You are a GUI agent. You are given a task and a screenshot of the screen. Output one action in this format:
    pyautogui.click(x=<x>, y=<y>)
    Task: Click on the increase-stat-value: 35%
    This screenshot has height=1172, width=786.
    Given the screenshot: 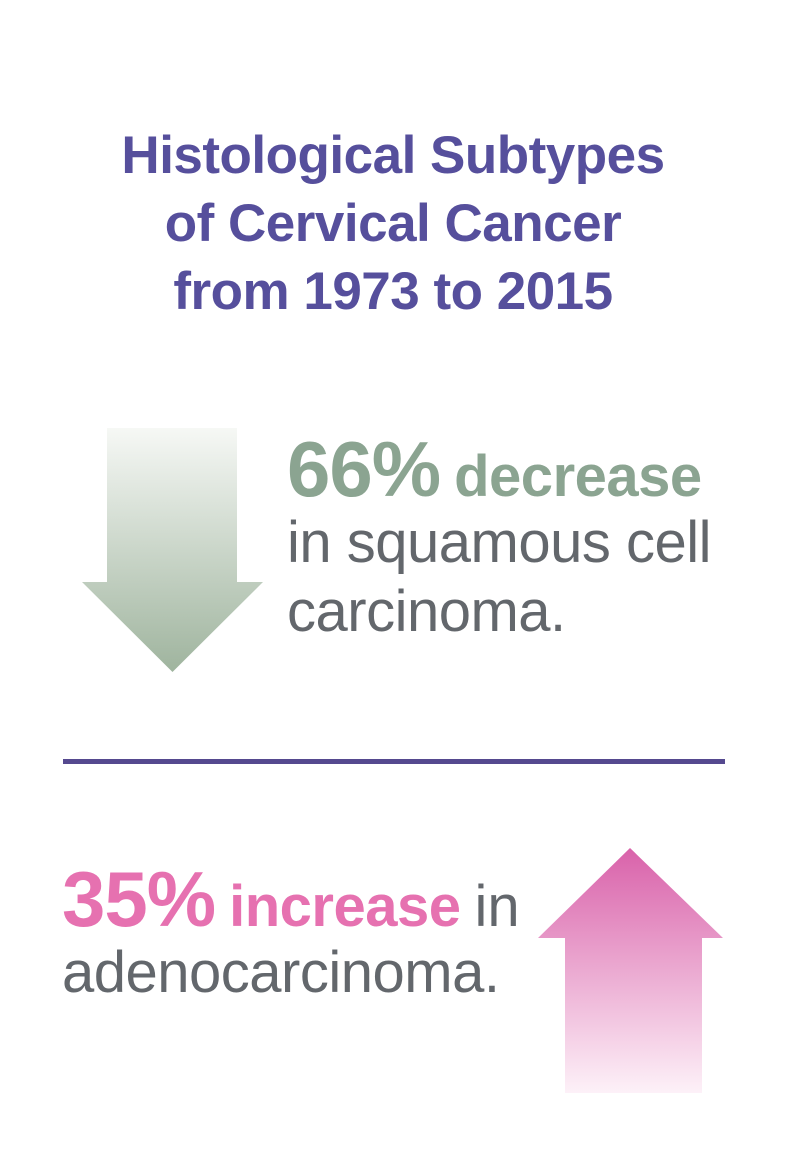 What is the action you would take?
    pyautogui.click(x=139, y=899)
    